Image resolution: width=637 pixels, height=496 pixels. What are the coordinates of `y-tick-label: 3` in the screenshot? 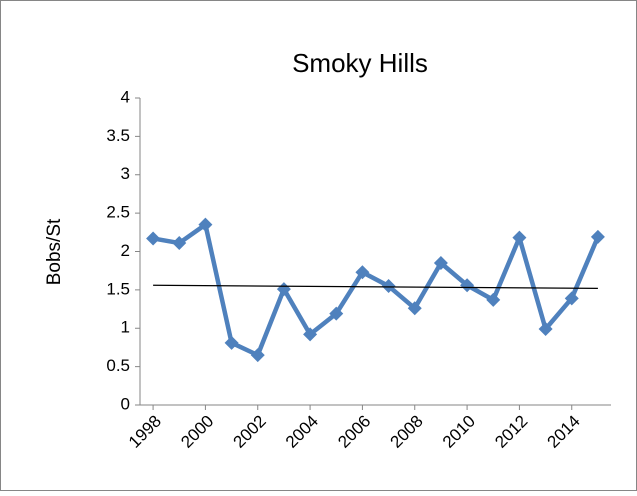 It's located at (125, 173).